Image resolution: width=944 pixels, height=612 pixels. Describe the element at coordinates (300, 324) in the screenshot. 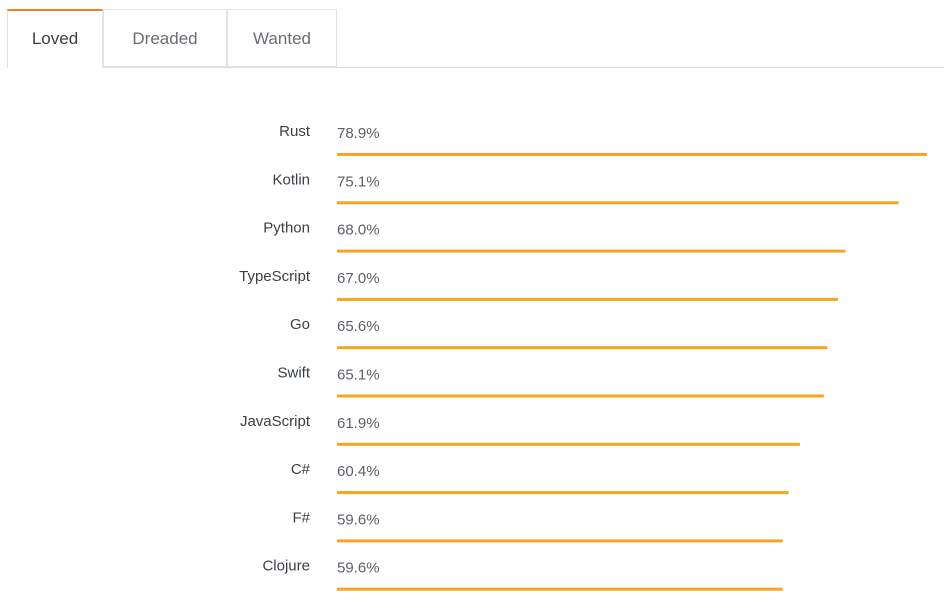

I see `category-label: Go` at that location.